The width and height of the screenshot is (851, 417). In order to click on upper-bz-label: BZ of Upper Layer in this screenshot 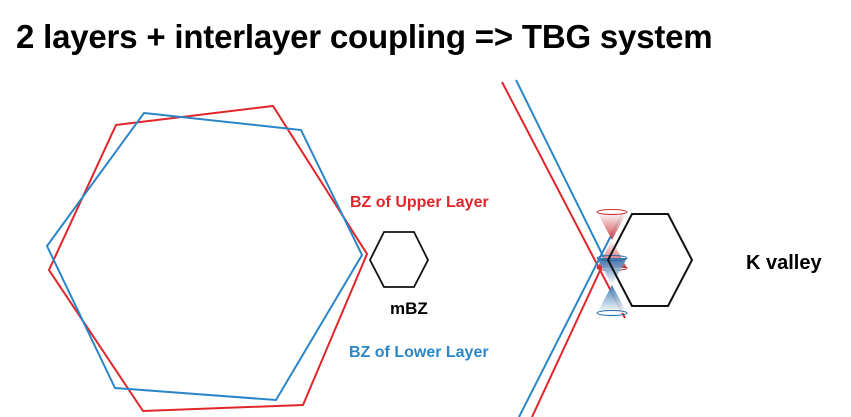, I will do `click(419, 202)`.